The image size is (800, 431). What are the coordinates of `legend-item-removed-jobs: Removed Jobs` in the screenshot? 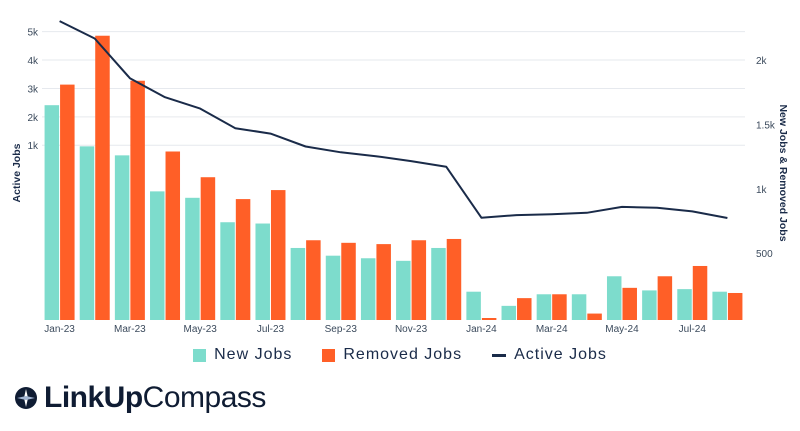 It's located at (392, 355).